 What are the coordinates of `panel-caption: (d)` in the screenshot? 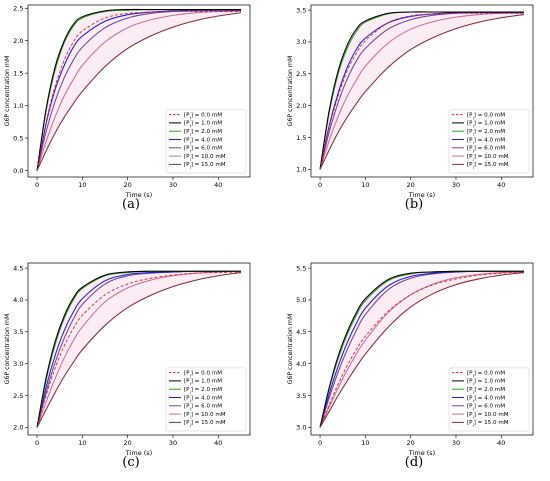 It's located at (414, 462).